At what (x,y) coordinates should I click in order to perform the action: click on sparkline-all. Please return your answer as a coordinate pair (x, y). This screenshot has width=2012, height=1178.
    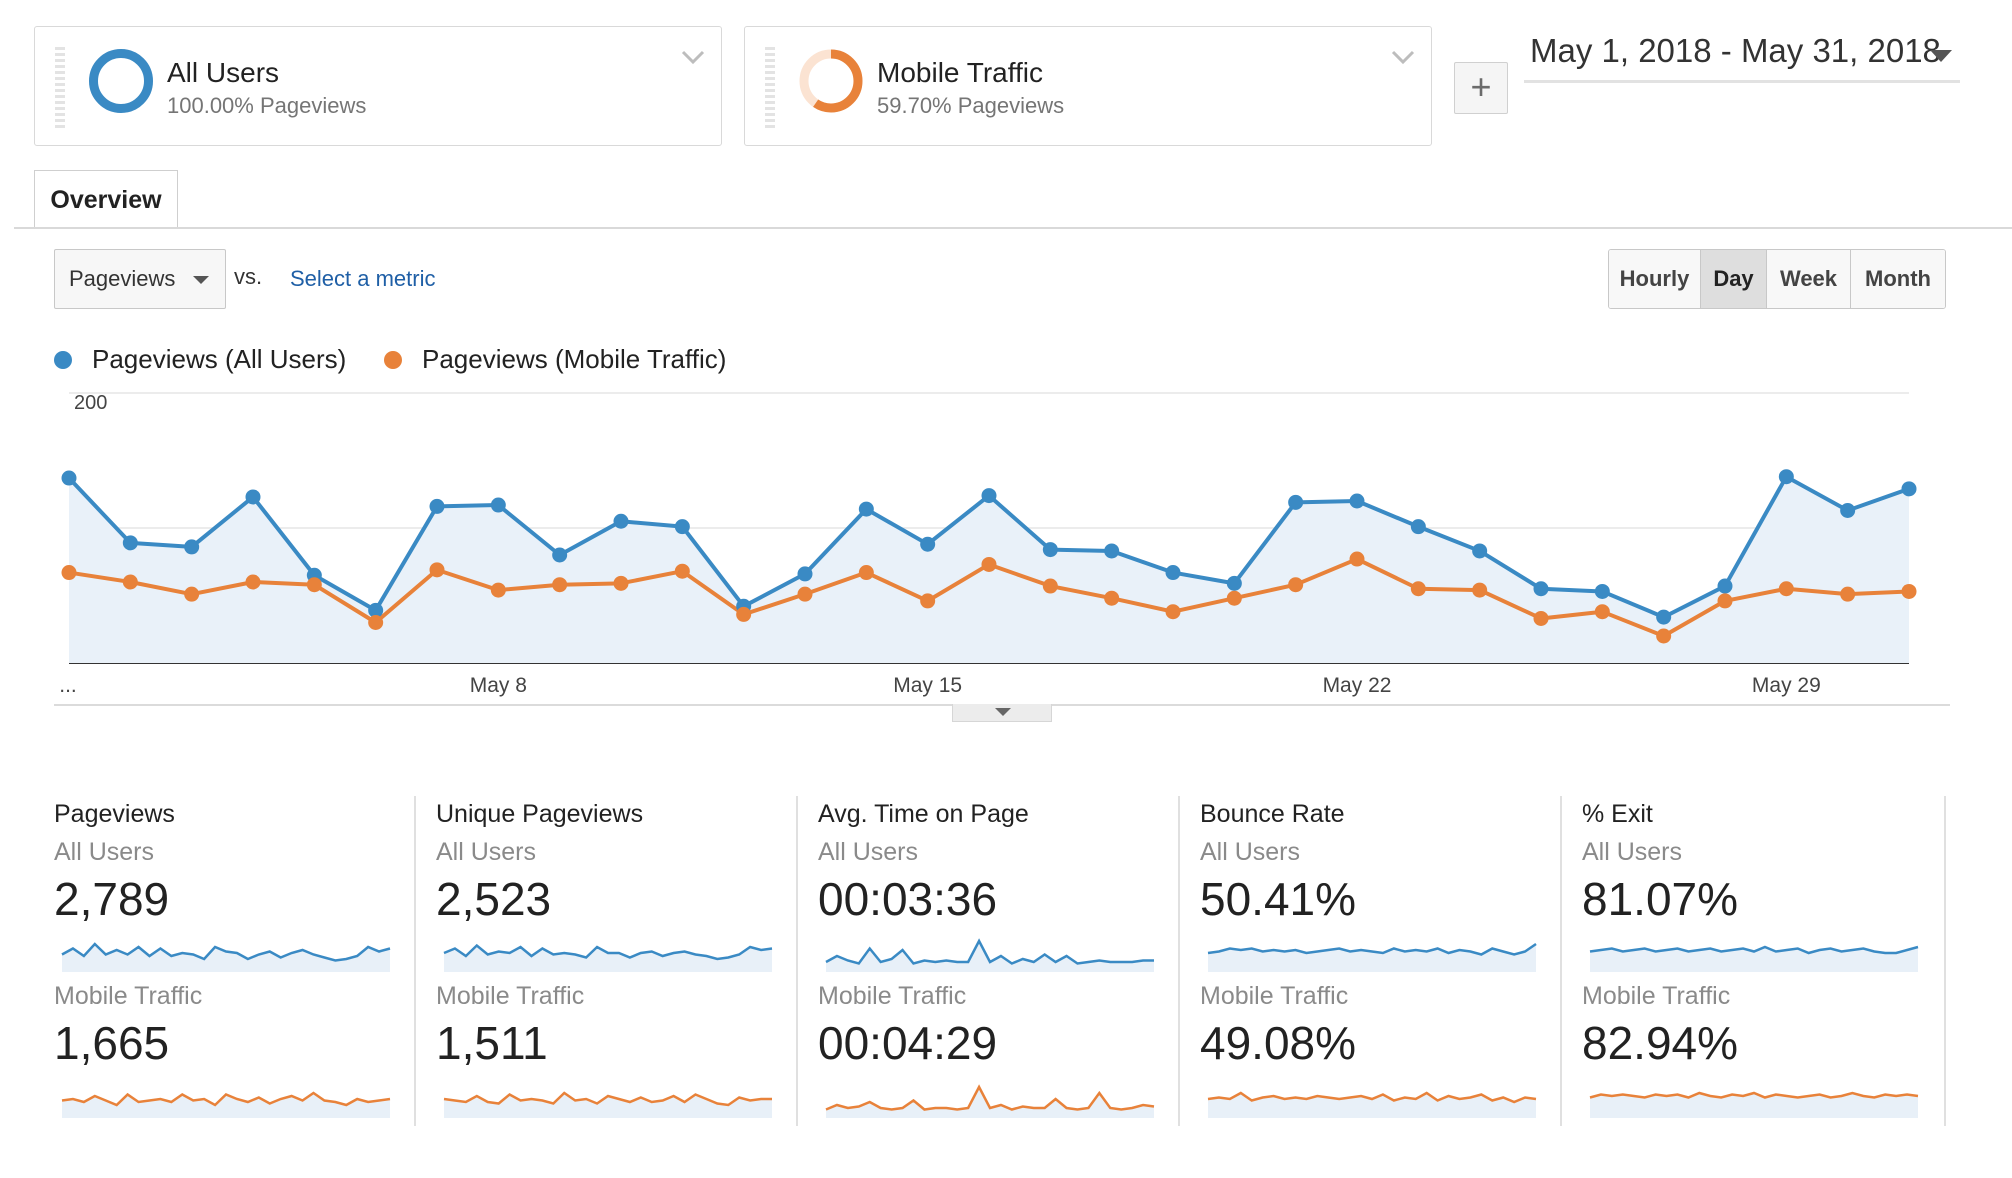
    Looking at the image, I should click on (226, 957).